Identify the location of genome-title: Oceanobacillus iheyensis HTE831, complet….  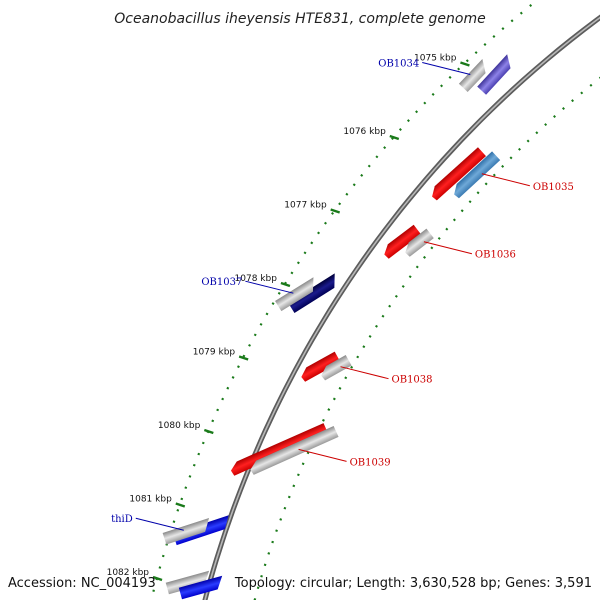
(299, 19).